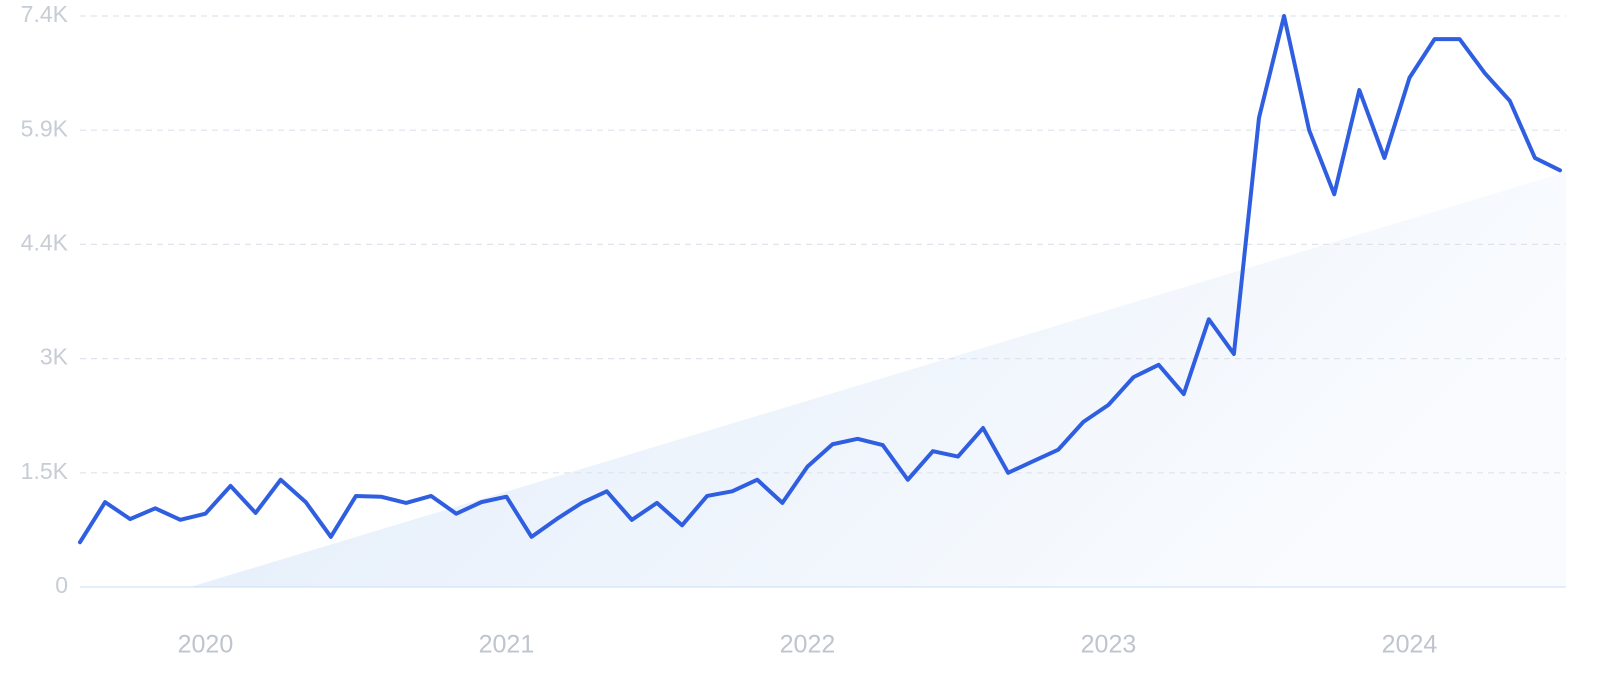 The height and width of the screenshot is (700, 1624). What do you see at coordinates (507, 645) in the screenshot?
I see `x-tick-label: 2021` at bounding box center [507, 645].